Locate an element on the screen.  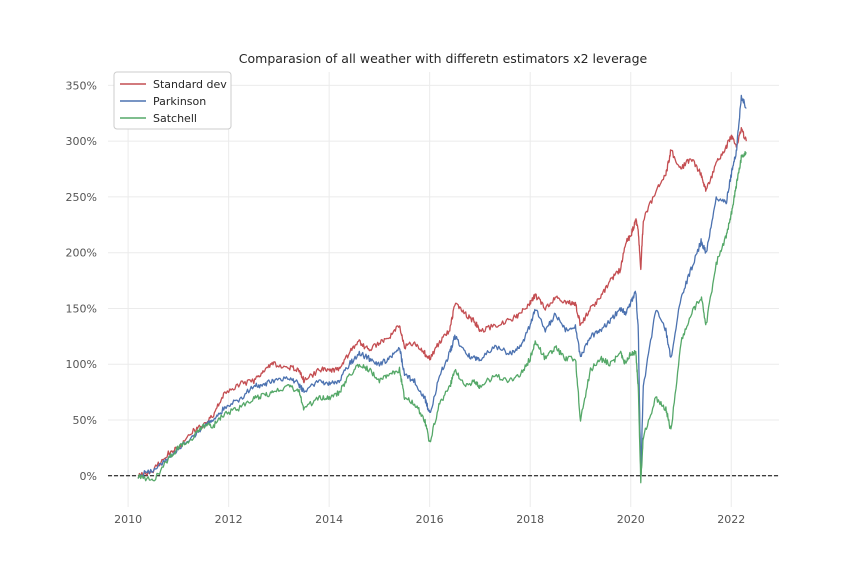
y-tick-label: 150% is located at coordinates (81, 308).